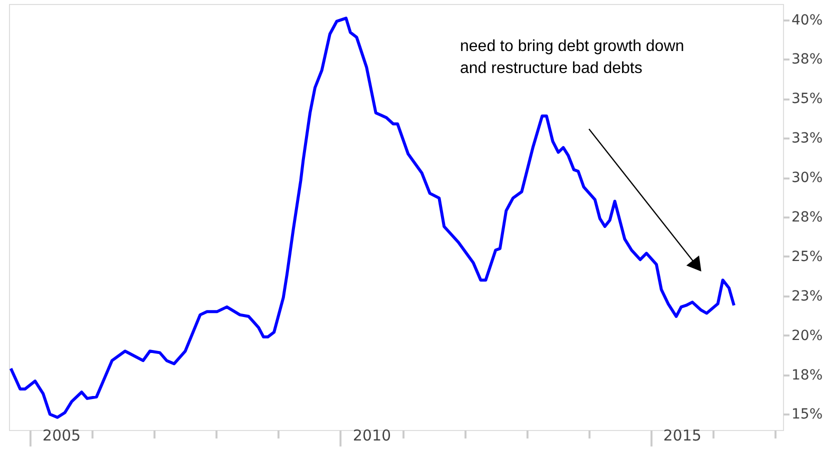 The image size is (838, 463). I want to click on y-tick-label: 30%, so click(807, 178).